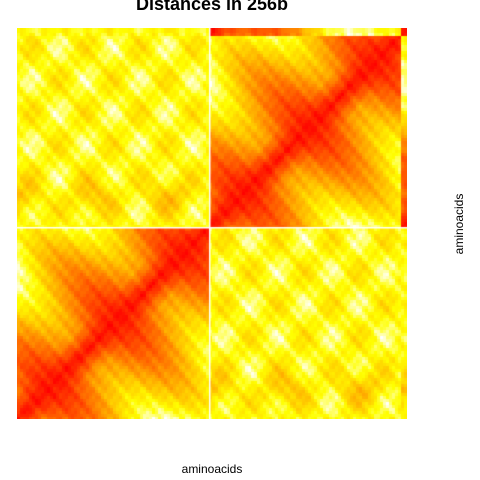 This screenshot has width=480, height=480. I want to click on x-axis-label: aminoacids, so click(212, 469).